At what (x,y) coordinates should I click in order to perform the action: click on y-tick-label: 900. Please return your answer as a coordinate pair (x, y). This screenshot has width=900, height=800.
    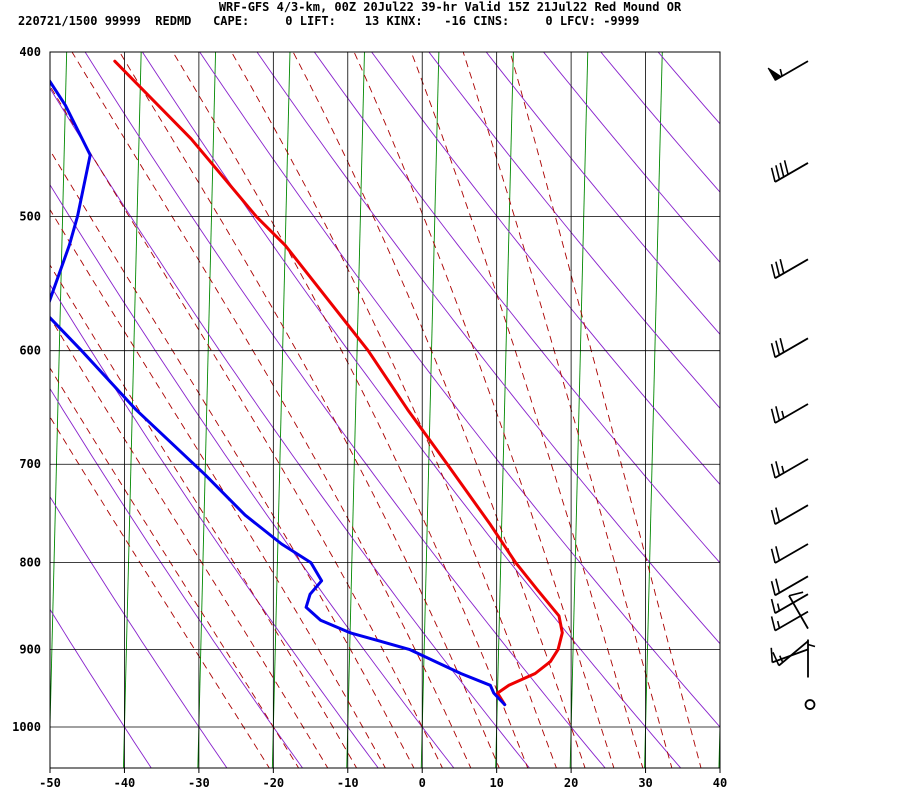
    Looking at the image, I should click on (30, 649).